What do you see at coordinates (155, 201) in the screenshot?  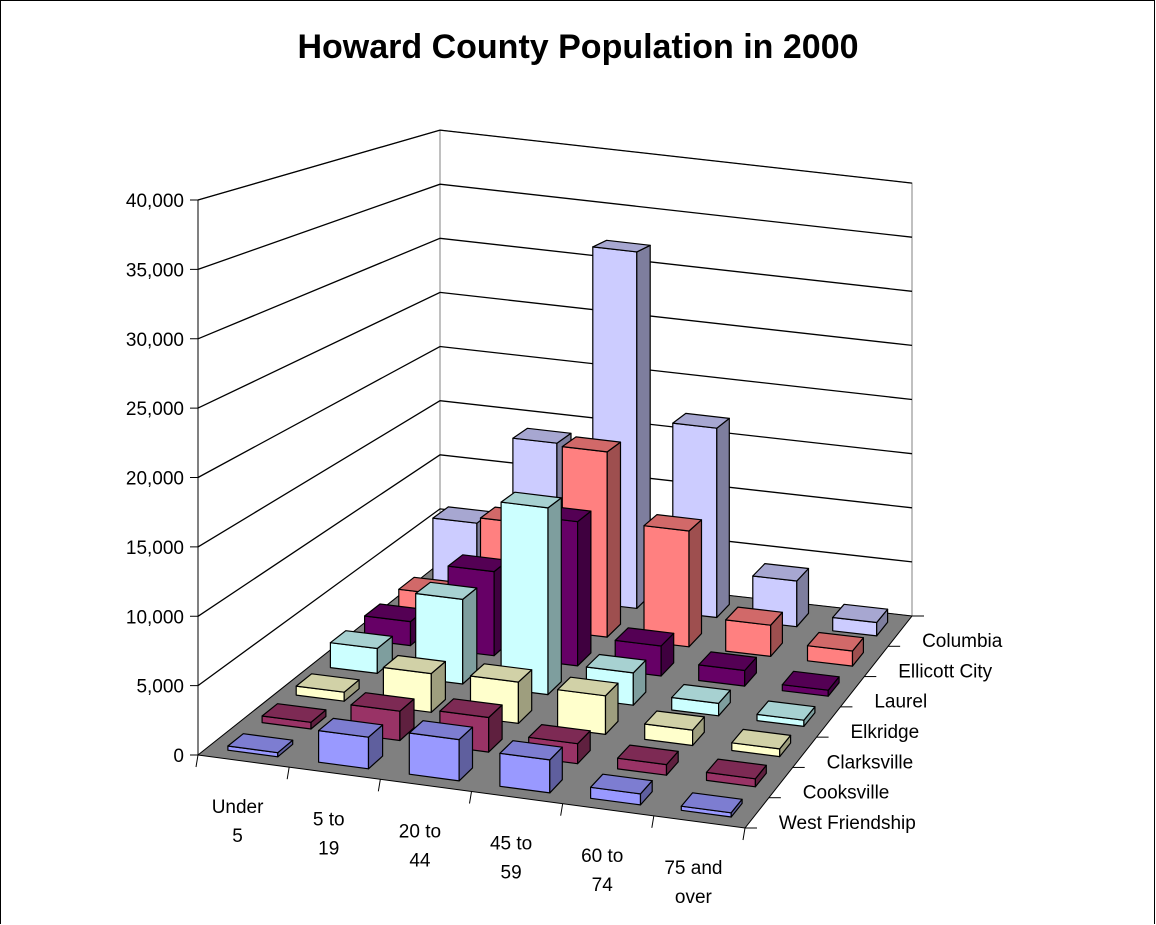 I see `y-tick-label: 40,000` at bounding box center [155, 201].